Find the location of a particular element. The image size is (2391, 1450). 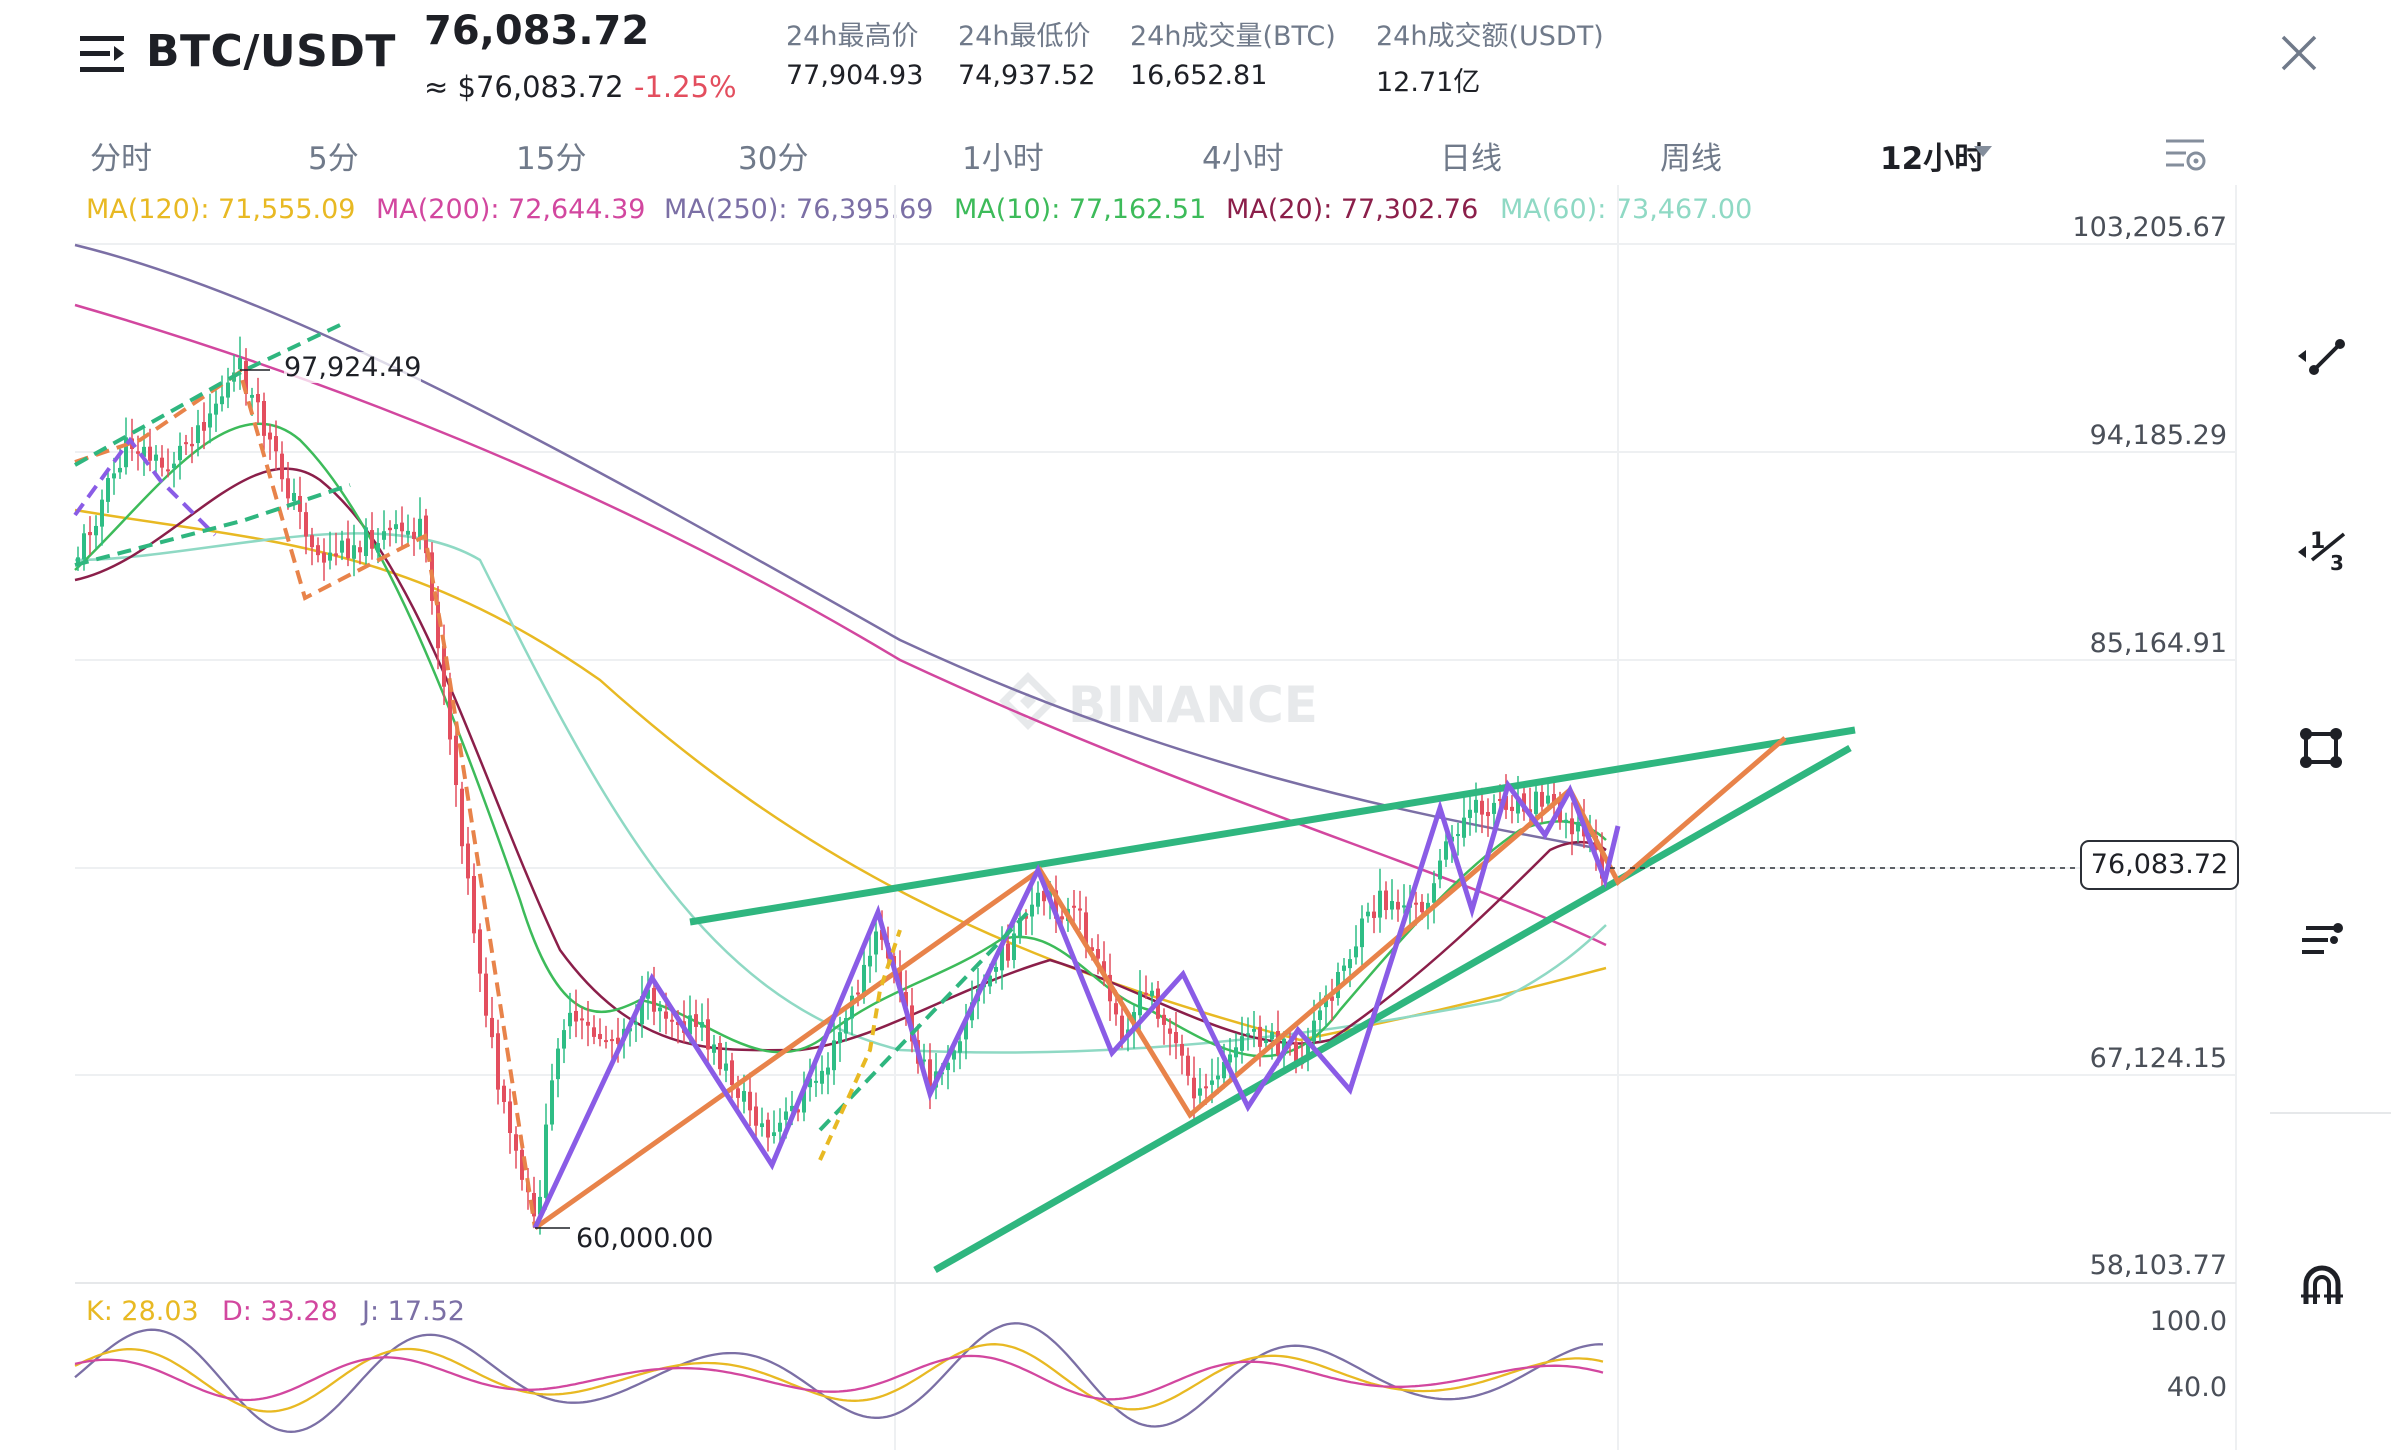

close-icon is located at coordinates (2299, 53).